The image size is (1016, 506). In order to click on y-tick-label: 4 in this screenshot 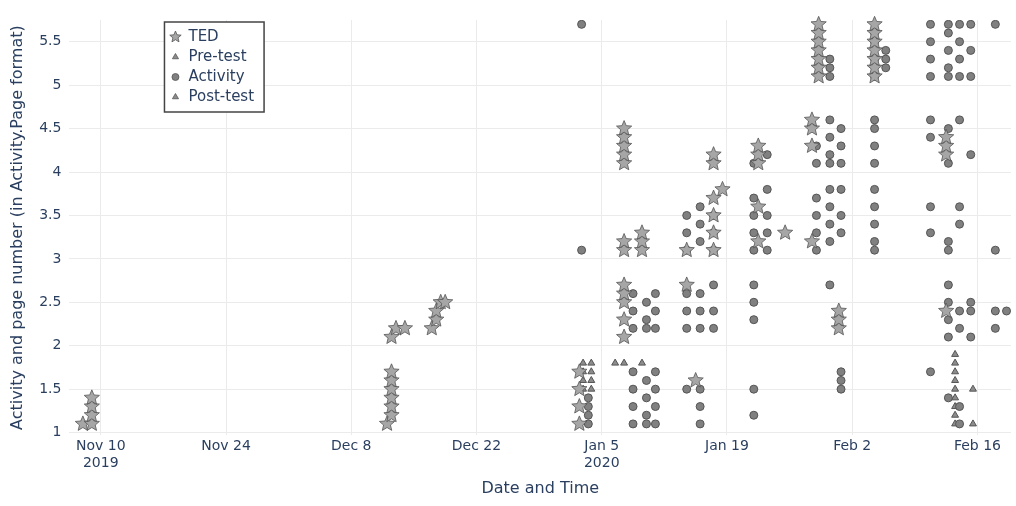, I will do `click(57, 170)`.